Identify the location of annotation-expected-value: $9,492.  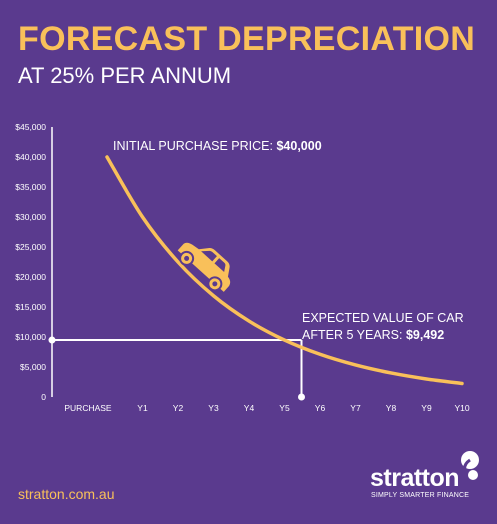
(425, 335).